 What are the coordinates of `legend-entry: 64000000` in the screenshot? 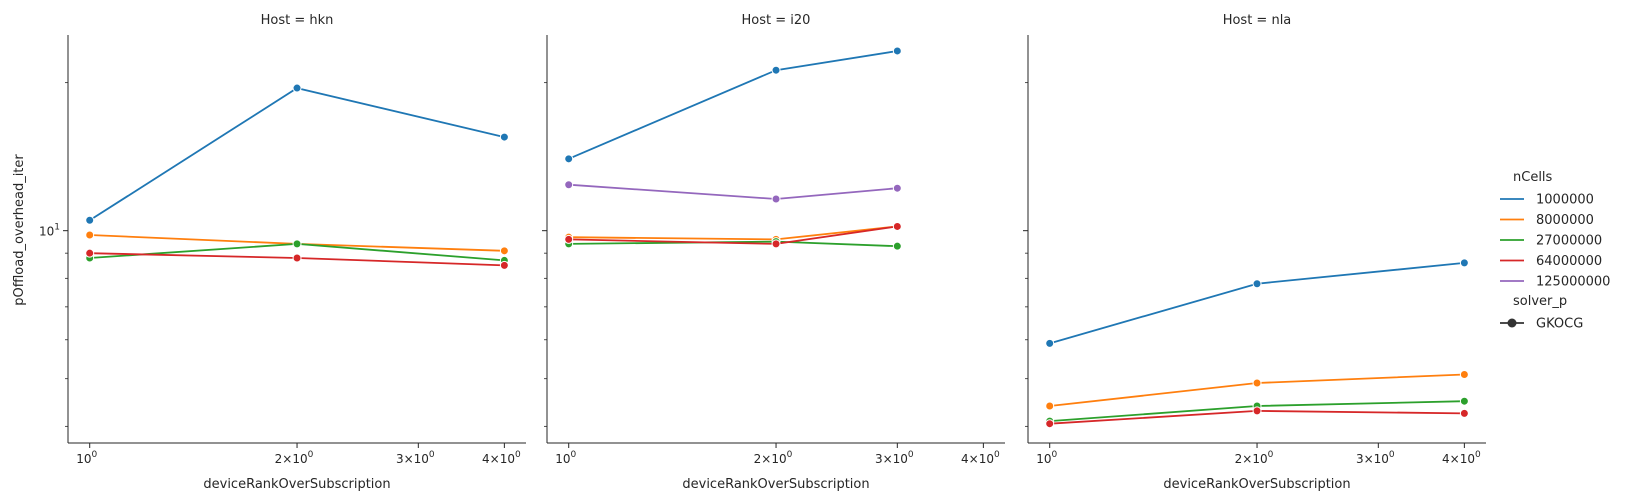 It's located at (1551, 261).